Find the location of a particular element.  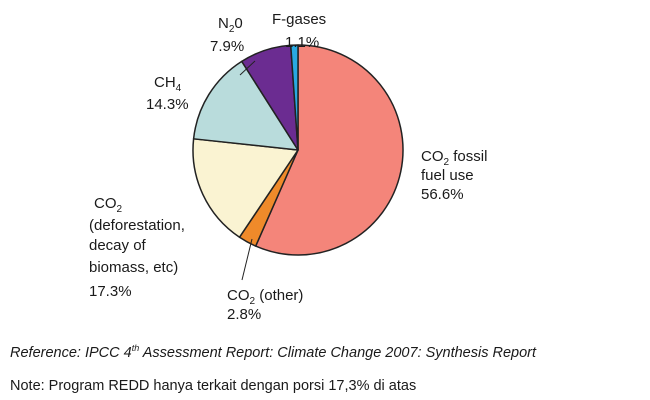

pie-slice-ch4 is located at coordinates (245, 105).